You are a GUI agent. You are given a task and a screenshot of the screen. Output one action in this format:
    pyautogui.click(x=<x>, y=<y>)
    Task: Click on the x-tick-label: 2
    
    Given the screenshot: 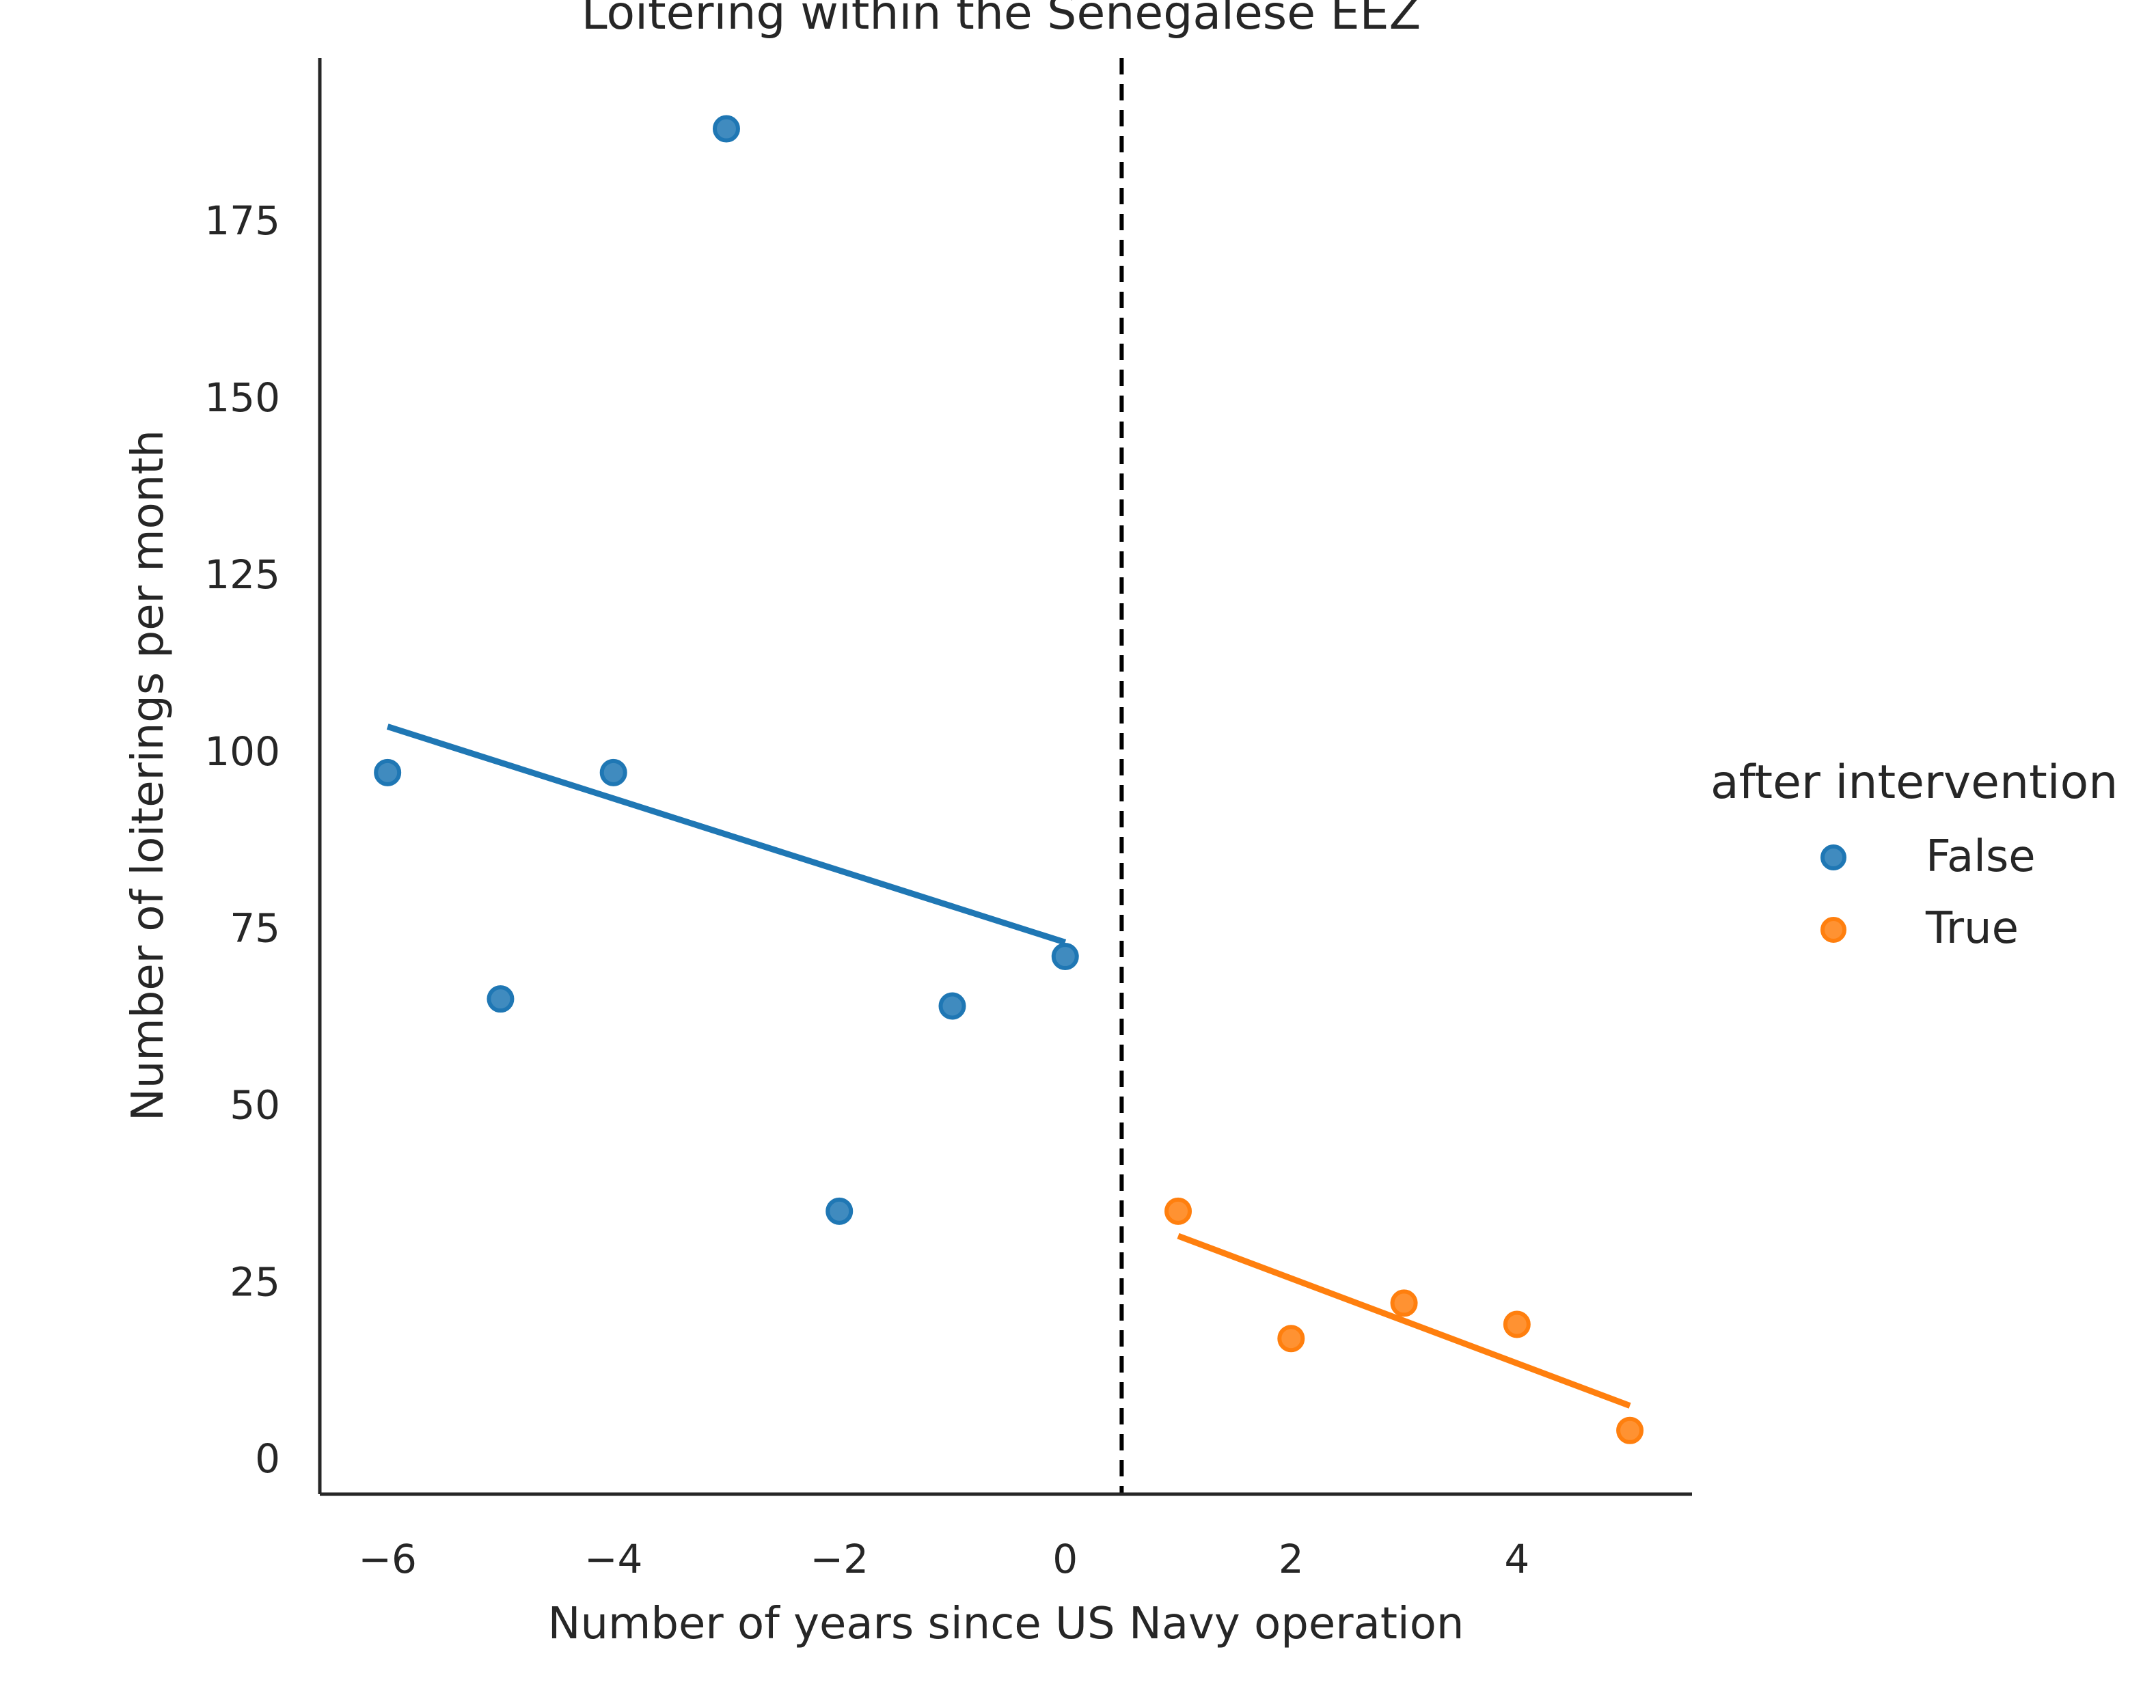 What is the action you would take?
    pyautogui.click(x=1291, y=1559)
    